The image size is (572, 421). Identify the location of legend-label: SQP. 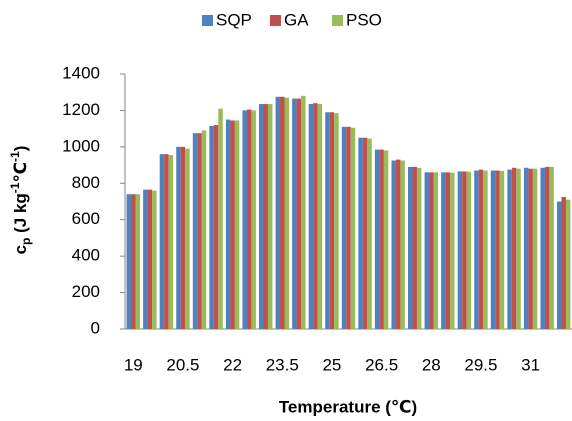
(234, 19).